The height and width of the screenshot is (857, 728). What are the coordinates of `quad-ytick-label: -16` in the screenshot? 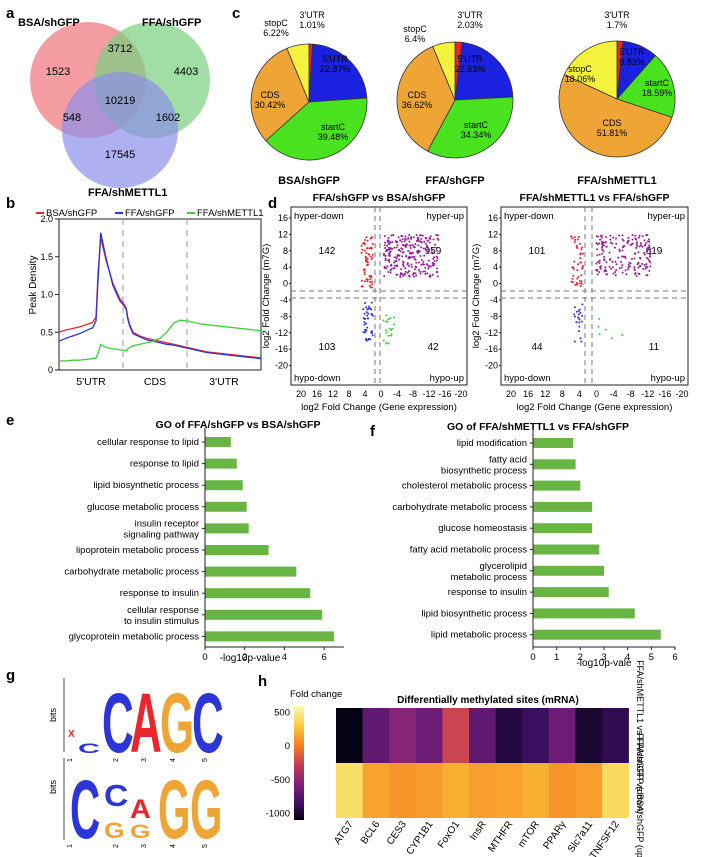 It's located at (491, 349).